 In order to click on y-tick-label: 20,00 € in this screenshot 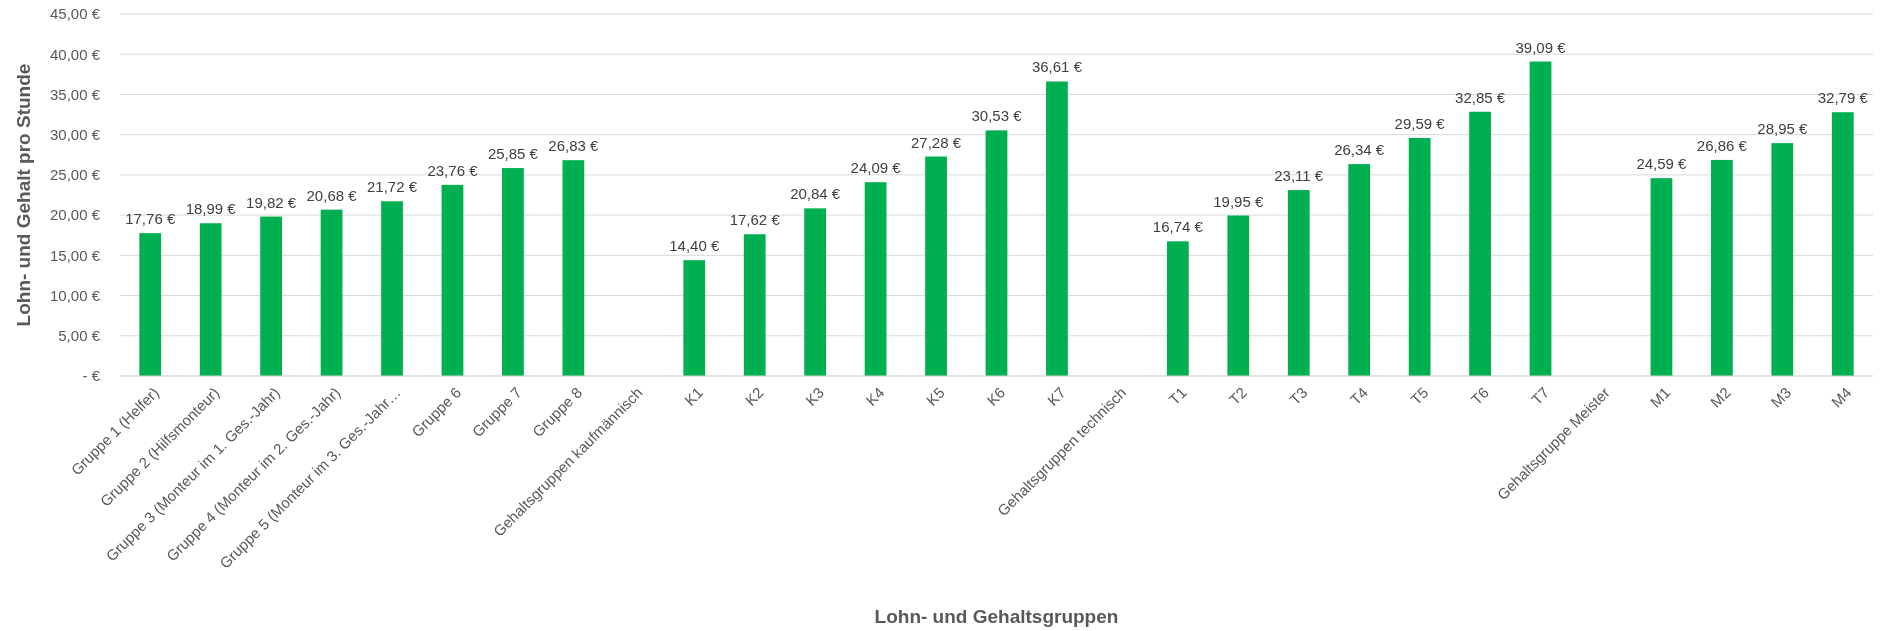, I will do `click(75, 215)`.